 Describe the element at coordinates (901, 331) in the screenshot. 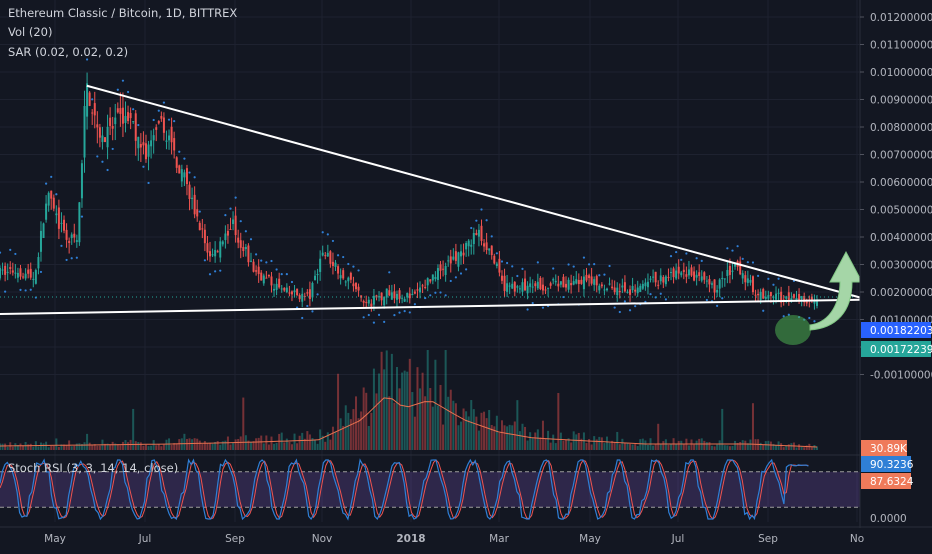

I see `current-price-tag: 0.00182203` at that location.